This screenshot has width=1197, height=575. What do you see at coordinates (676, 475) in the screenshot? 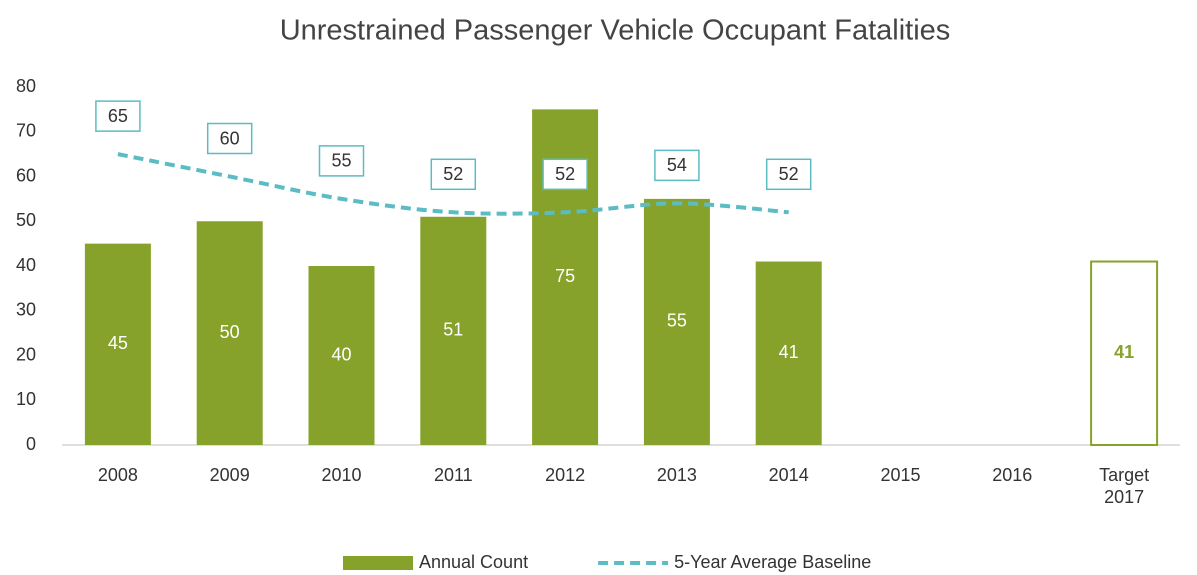
I see `x-tick-label: 2013` at bounding box center [676, 475].